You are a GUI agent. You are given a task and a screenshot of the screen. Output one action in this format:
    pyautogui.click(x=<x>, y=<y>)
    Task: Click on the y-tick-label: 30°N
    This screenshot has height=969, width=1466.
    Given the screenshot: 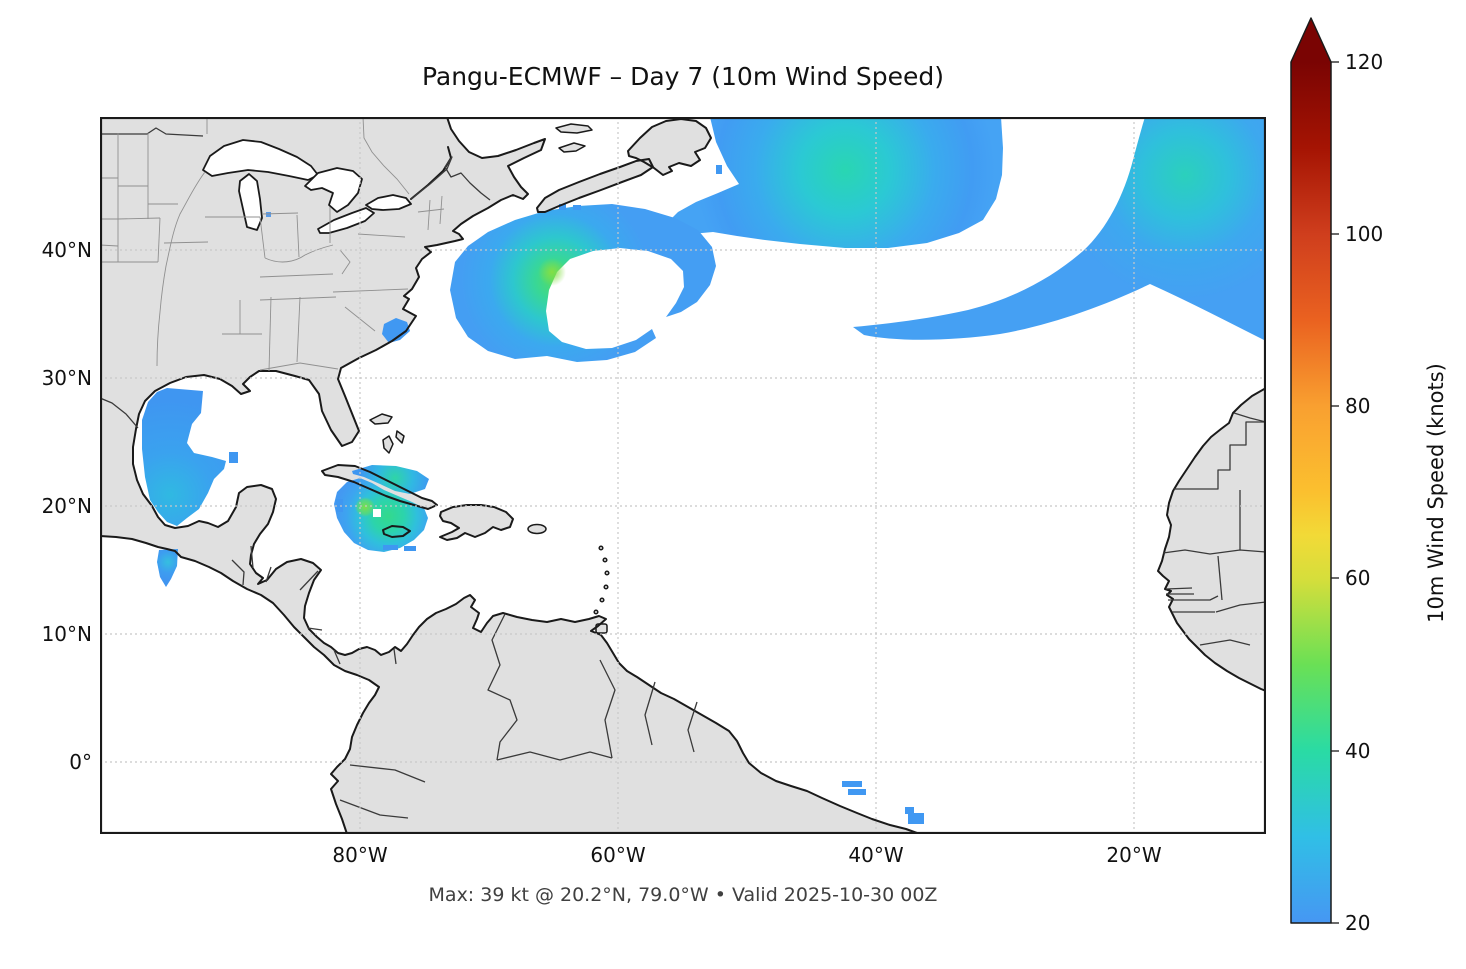 What is the action you would take?
    pyautogui.click(x=66, y=378)
    